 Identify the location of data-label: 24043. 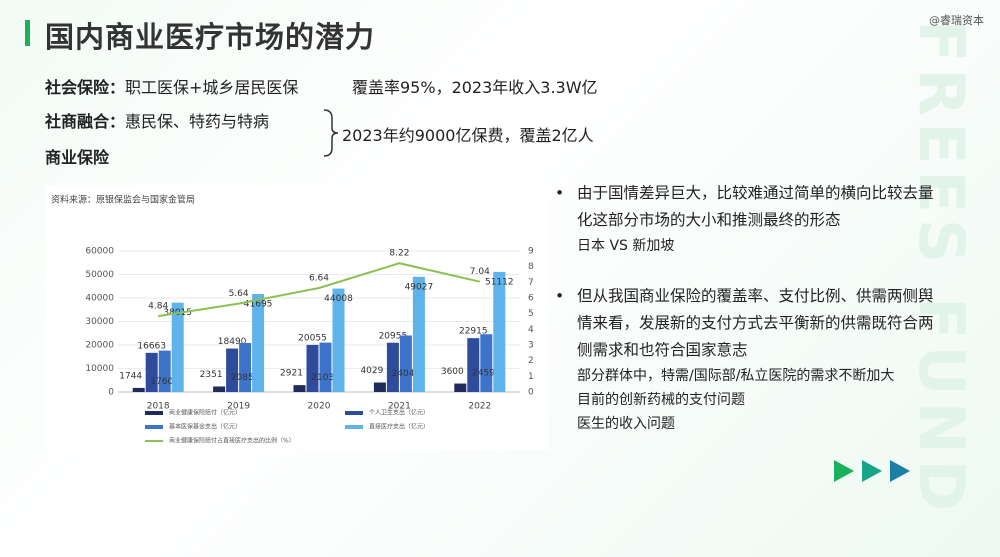
(406, 374).